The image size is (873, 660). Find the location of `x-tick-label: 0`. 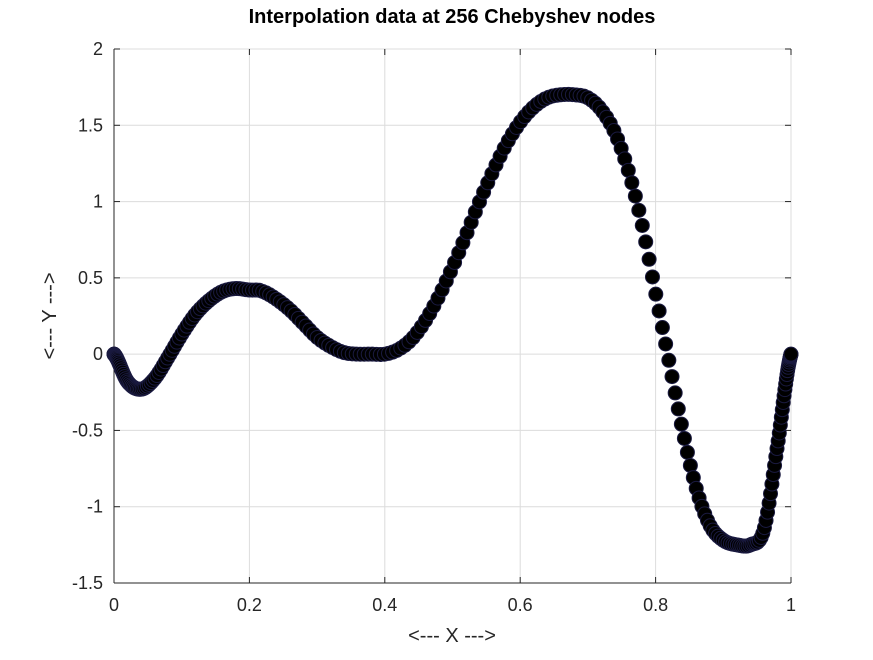

x-tick-label: 0 is located at coordinates (114, 605).